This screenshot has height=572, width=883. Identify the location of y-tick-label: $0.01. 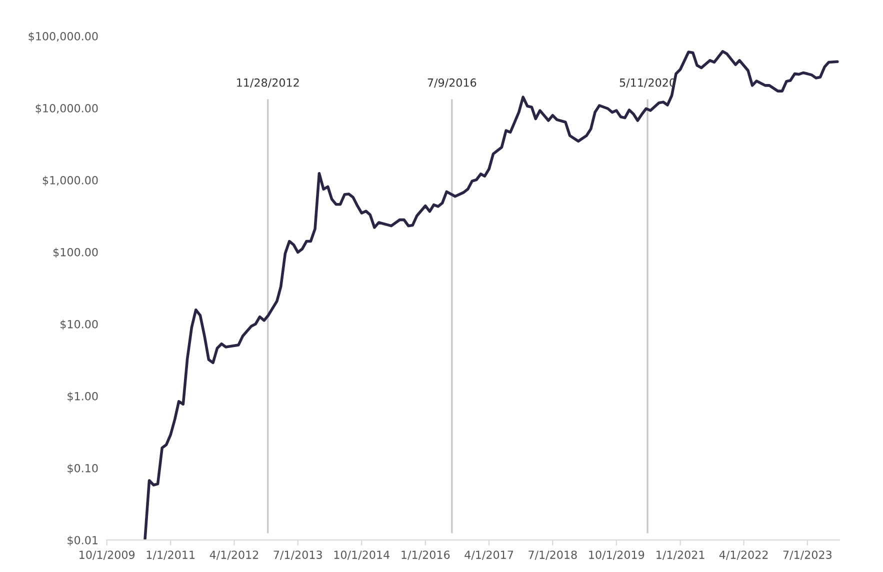
(83, 541).